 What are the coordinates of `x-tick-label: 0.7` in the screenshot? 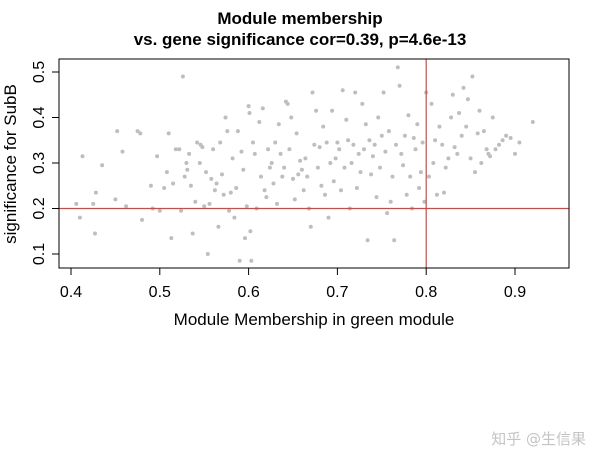 It's located at (337, 292).